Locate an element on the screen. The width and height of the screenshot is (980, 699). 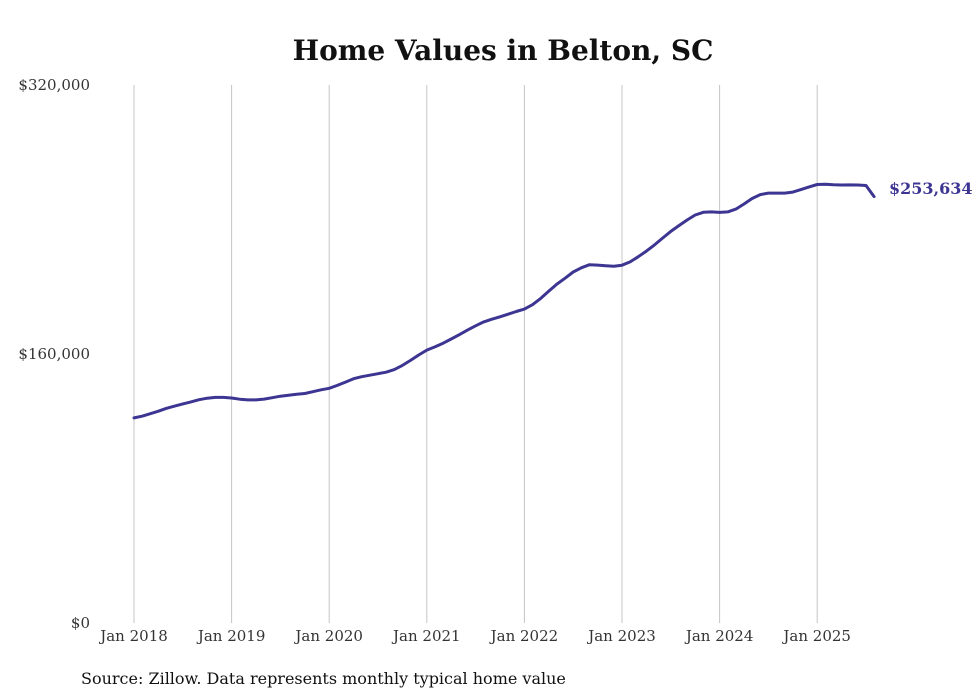
y-axis-tick-labels: $320,000 $160,000 $0 is located at coordinates (54, 354).